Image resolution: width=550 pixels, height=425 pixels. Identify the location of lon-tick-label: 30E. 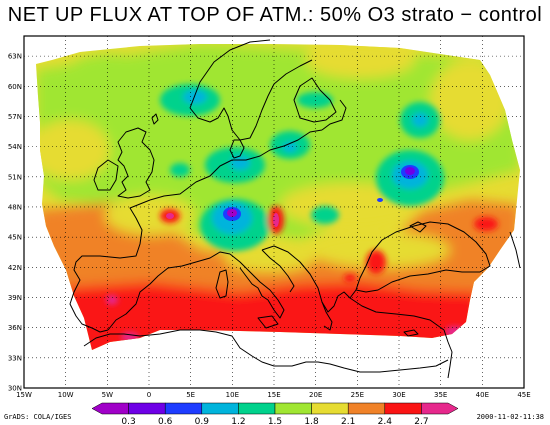
(398, 395).